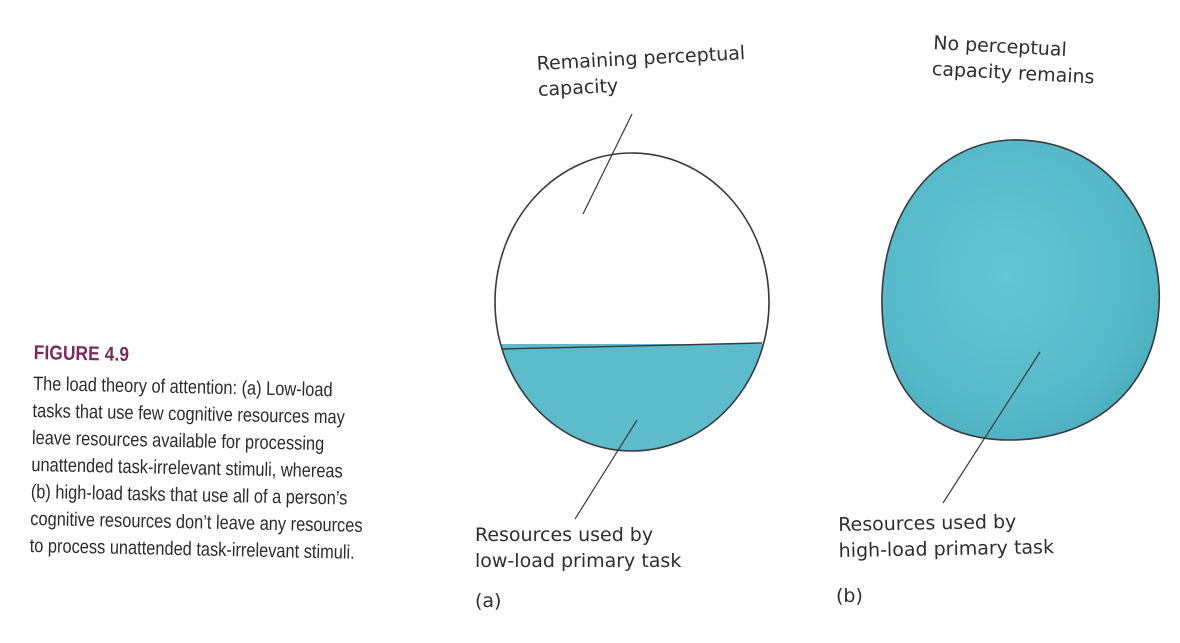 The width and height of the screenshot is (1180, 643). What do you see at coordinates (632, 346) in the screenshot?
I see `circle-a-fill-level-line` at bounding box center [632, 346].